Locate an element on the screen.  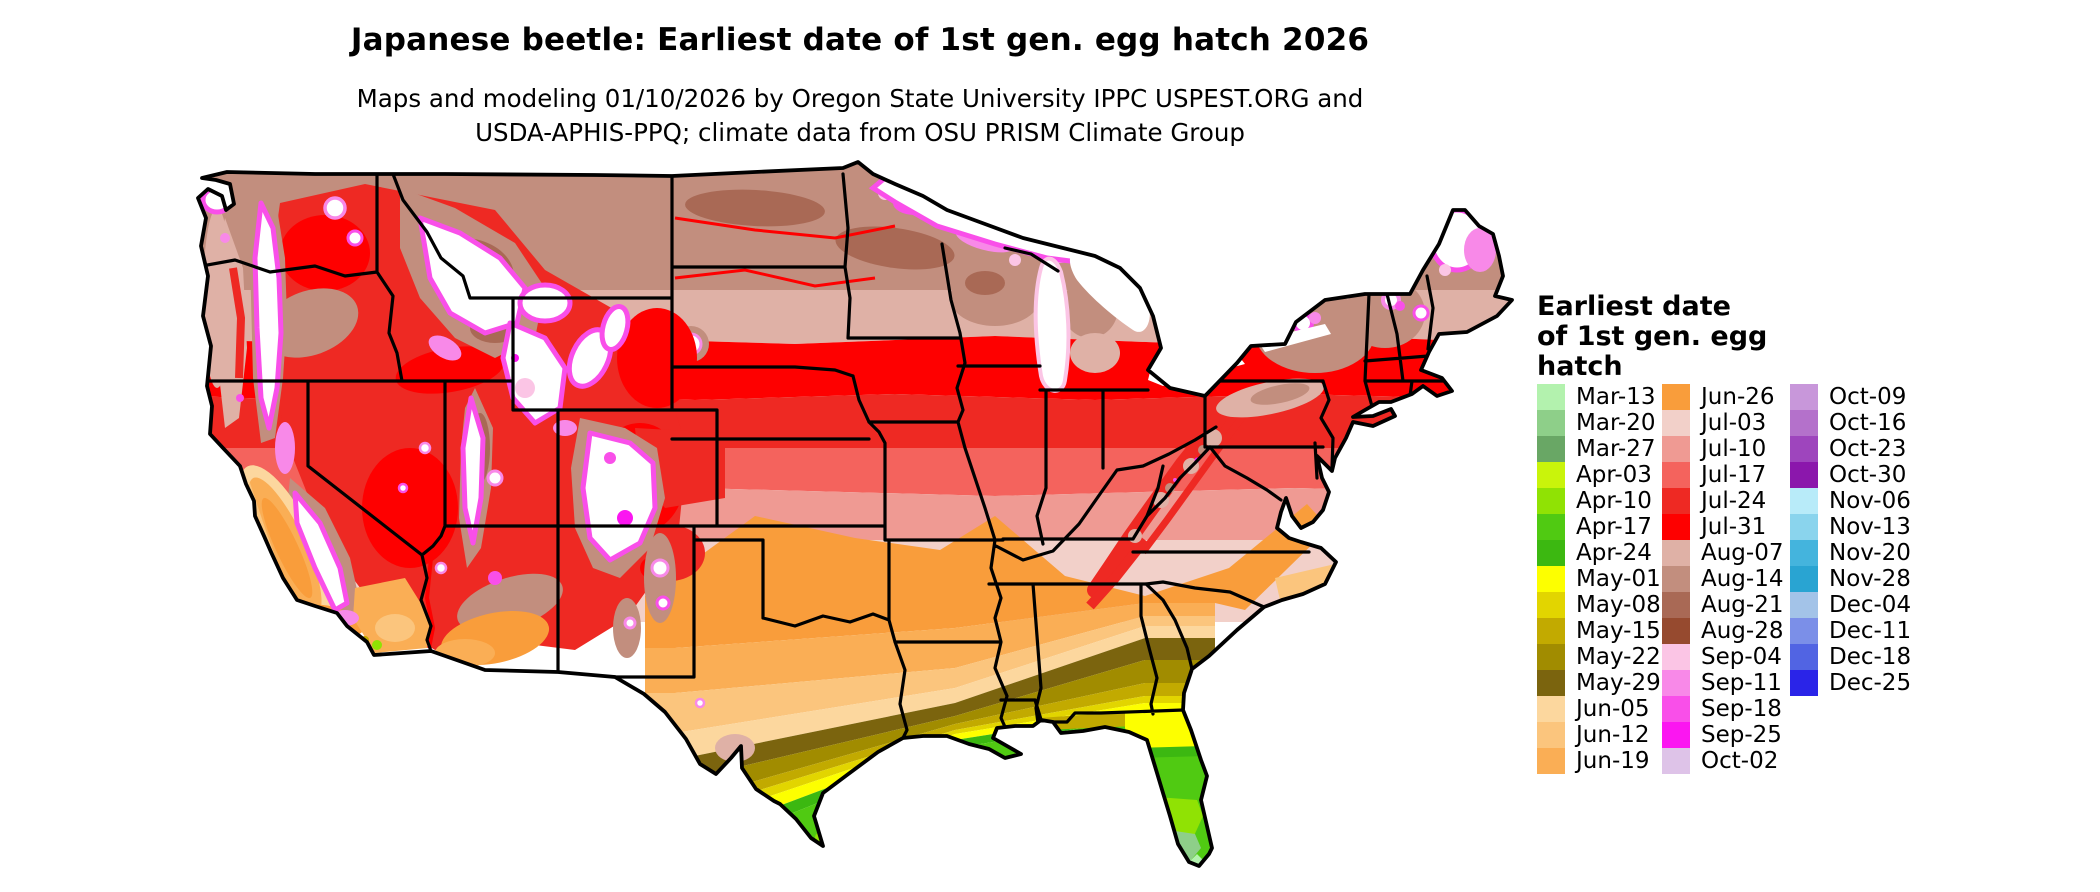
legend-label: Dec-04 is located at coordinates (1870, 605).